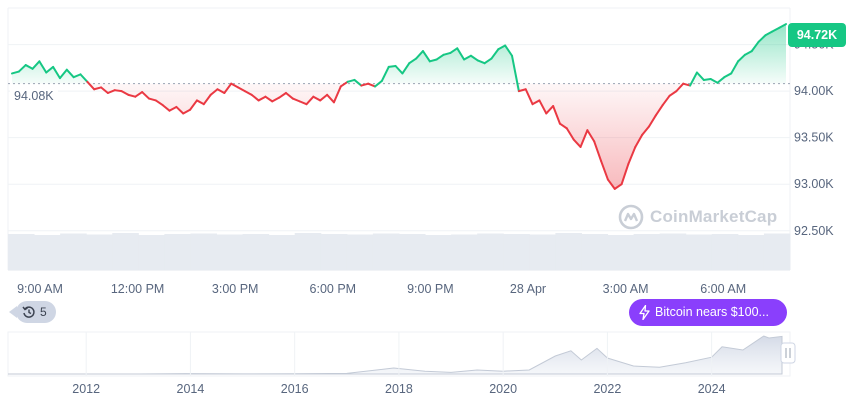  I want to click on navigator-year-label: 2014, so click(191, 389).